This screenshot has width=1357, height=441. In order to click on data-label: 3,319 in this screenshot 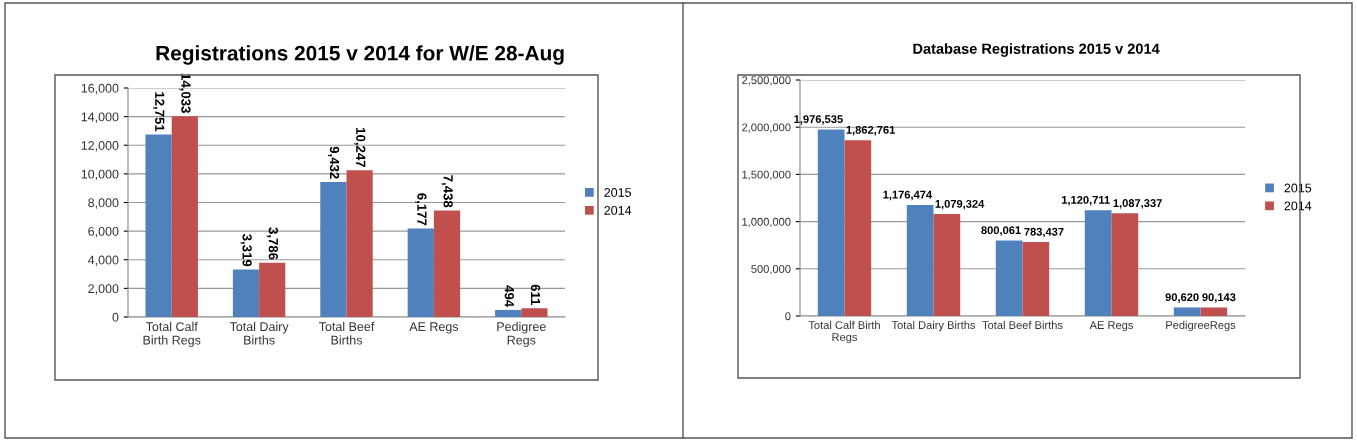, I will do `click(246, 250)`.